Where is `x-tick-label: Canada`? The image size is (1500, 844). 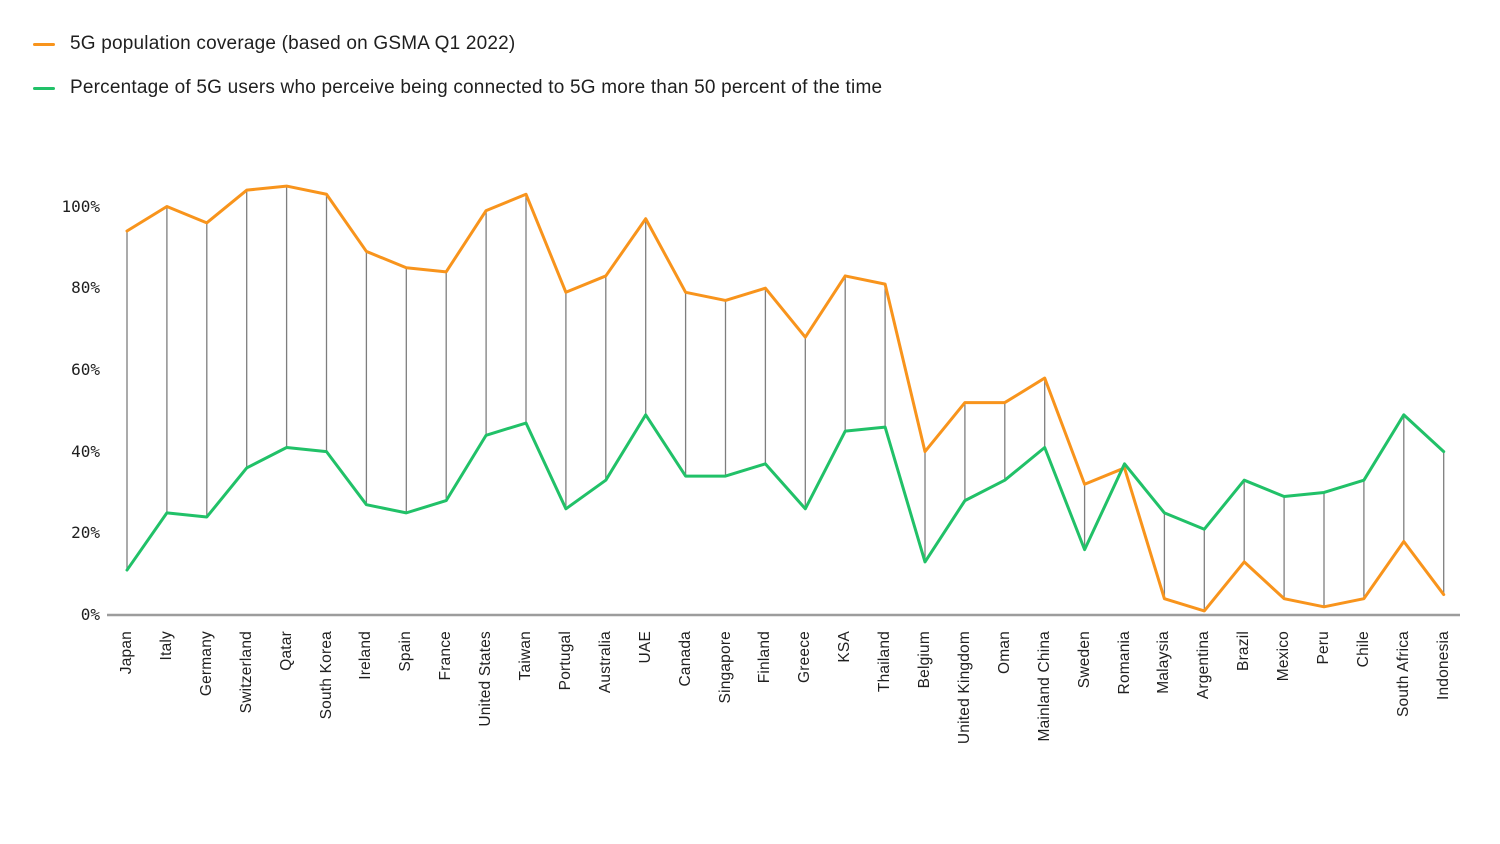
x-tick-label: Canada is located at coordinates (685, 659).